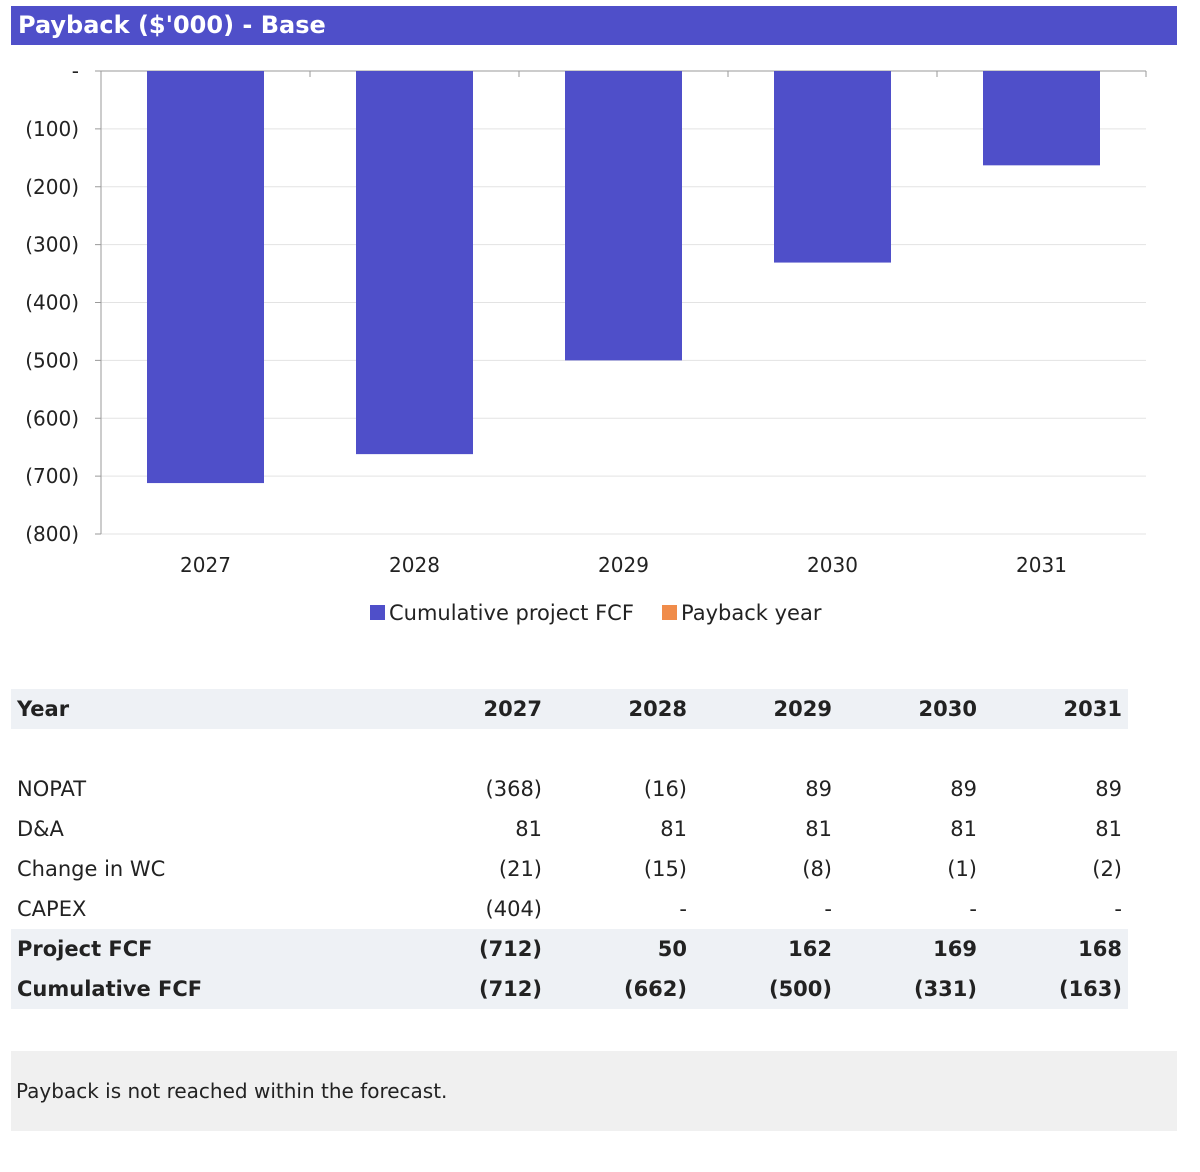 Image resolution: width=1200 pixels, height=1172 pixels. What do you see at coordinates (962, 869) in the screenshot?
I see `cell-value: (1)` at bounding box center [962, 869].